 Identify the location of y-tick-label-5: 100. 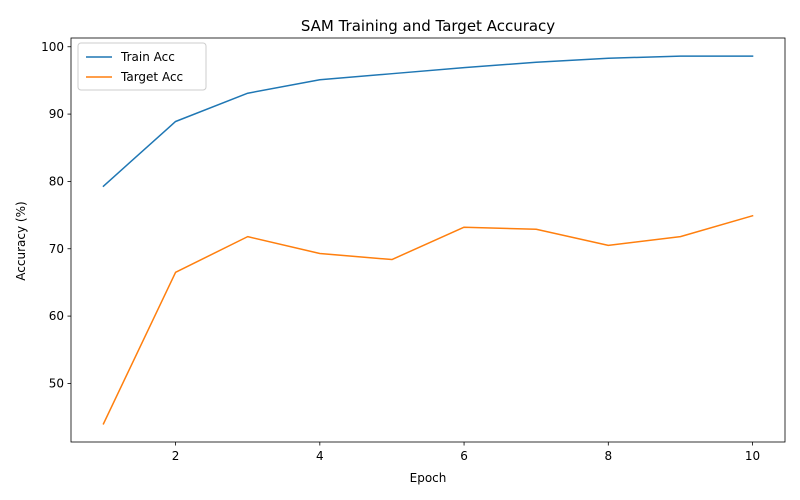
(52, 47).